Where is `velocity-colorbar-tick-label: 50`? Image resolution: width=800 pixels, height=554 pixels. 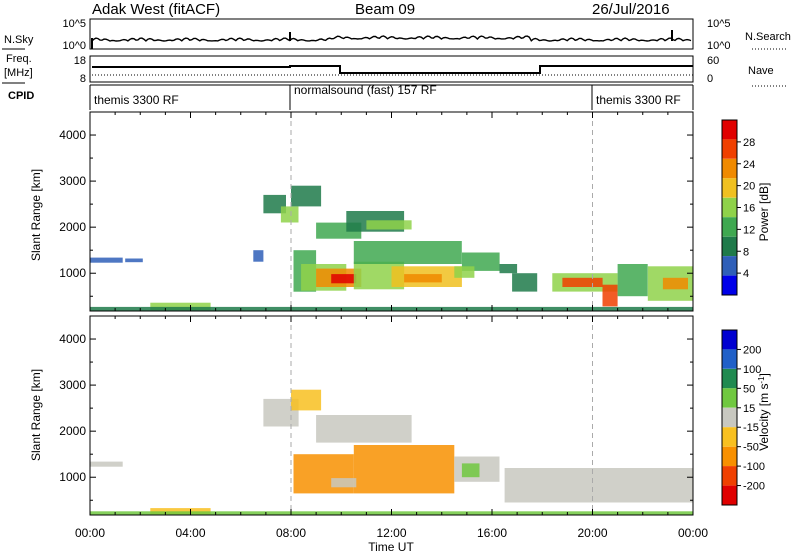 velocity-colorbar-tick-label: 50 is located at coordinates (749, 389).